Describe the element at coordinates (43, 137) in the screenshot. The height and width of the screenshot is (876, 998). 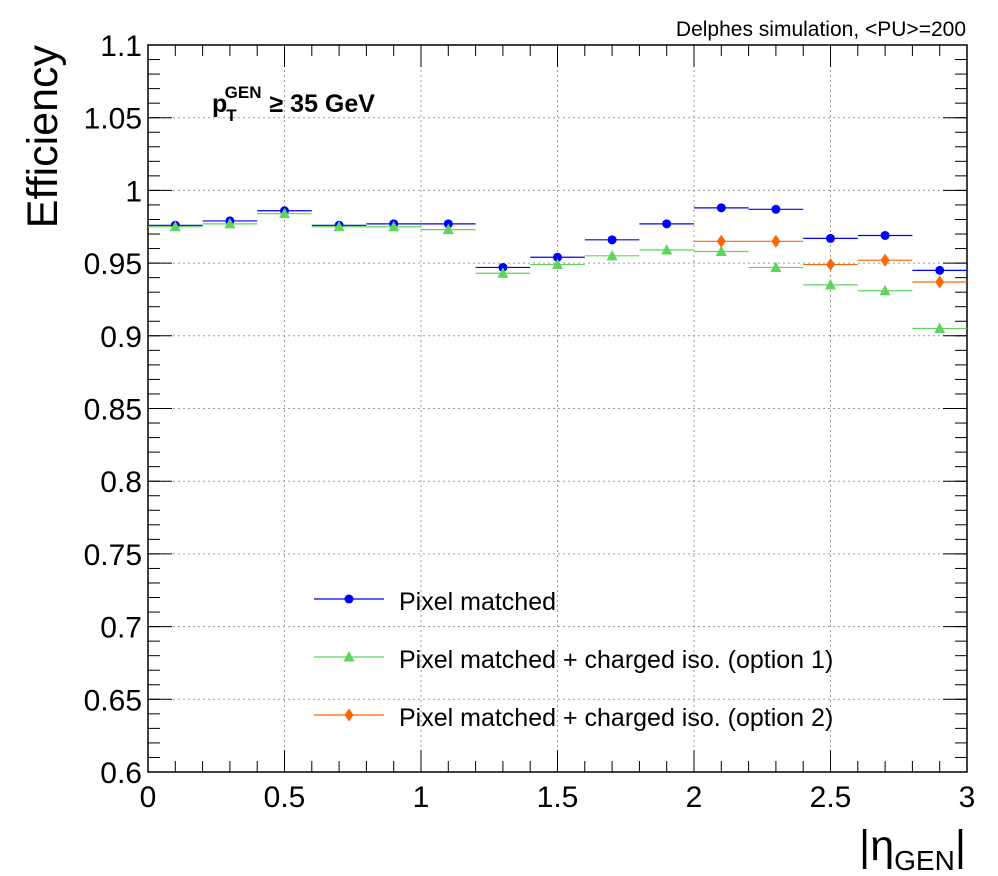
I see `y-axis-title: Efficiency` at that location.